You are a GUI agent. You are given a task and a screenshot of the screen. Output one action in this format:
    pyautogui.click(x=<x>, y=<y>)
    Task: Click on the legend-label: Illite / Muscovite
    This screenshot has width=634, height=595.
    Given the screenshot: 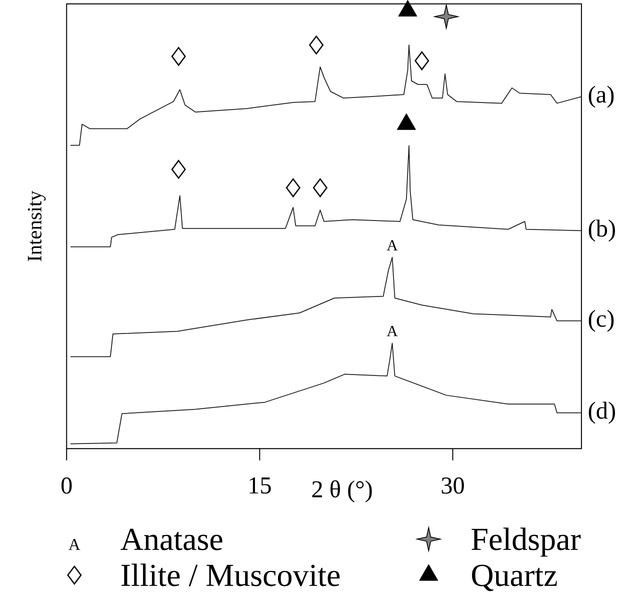 What is the action you would take?
    pyautogui.click(x=230, y=575)
    